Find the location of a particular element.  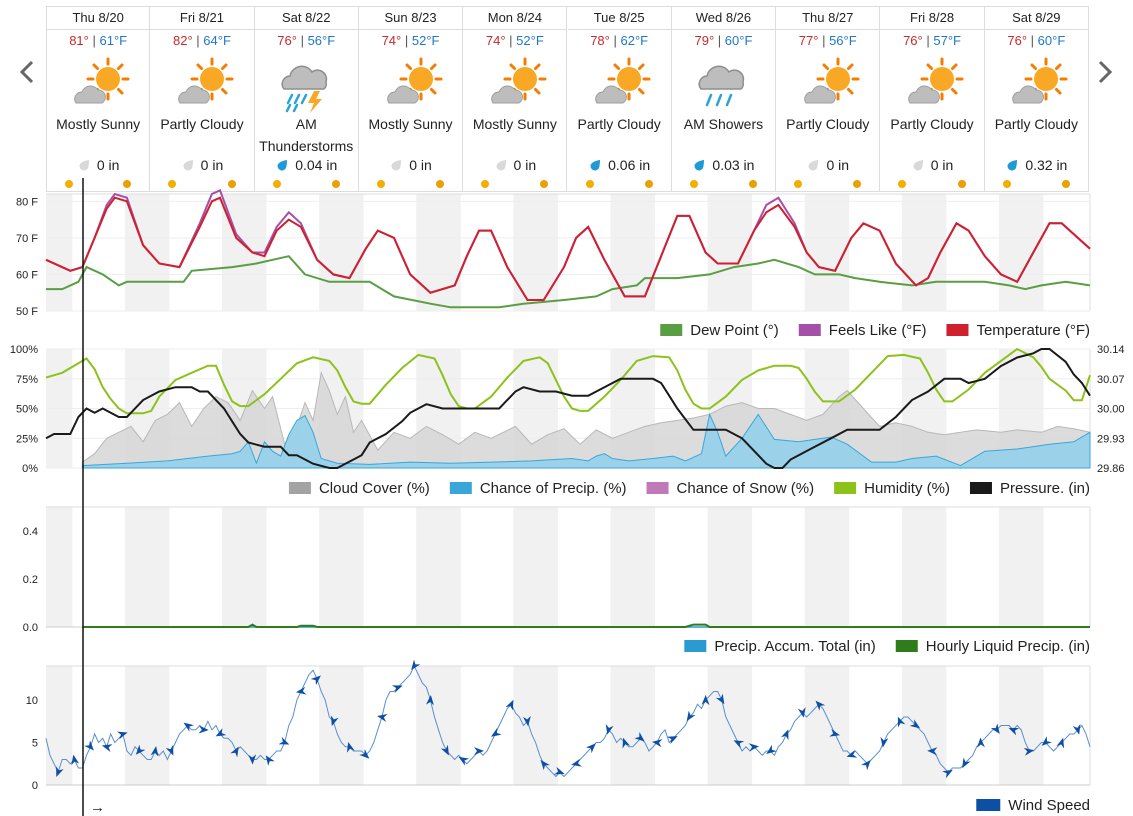

dew-point-line is located at coordinates (568, 282).